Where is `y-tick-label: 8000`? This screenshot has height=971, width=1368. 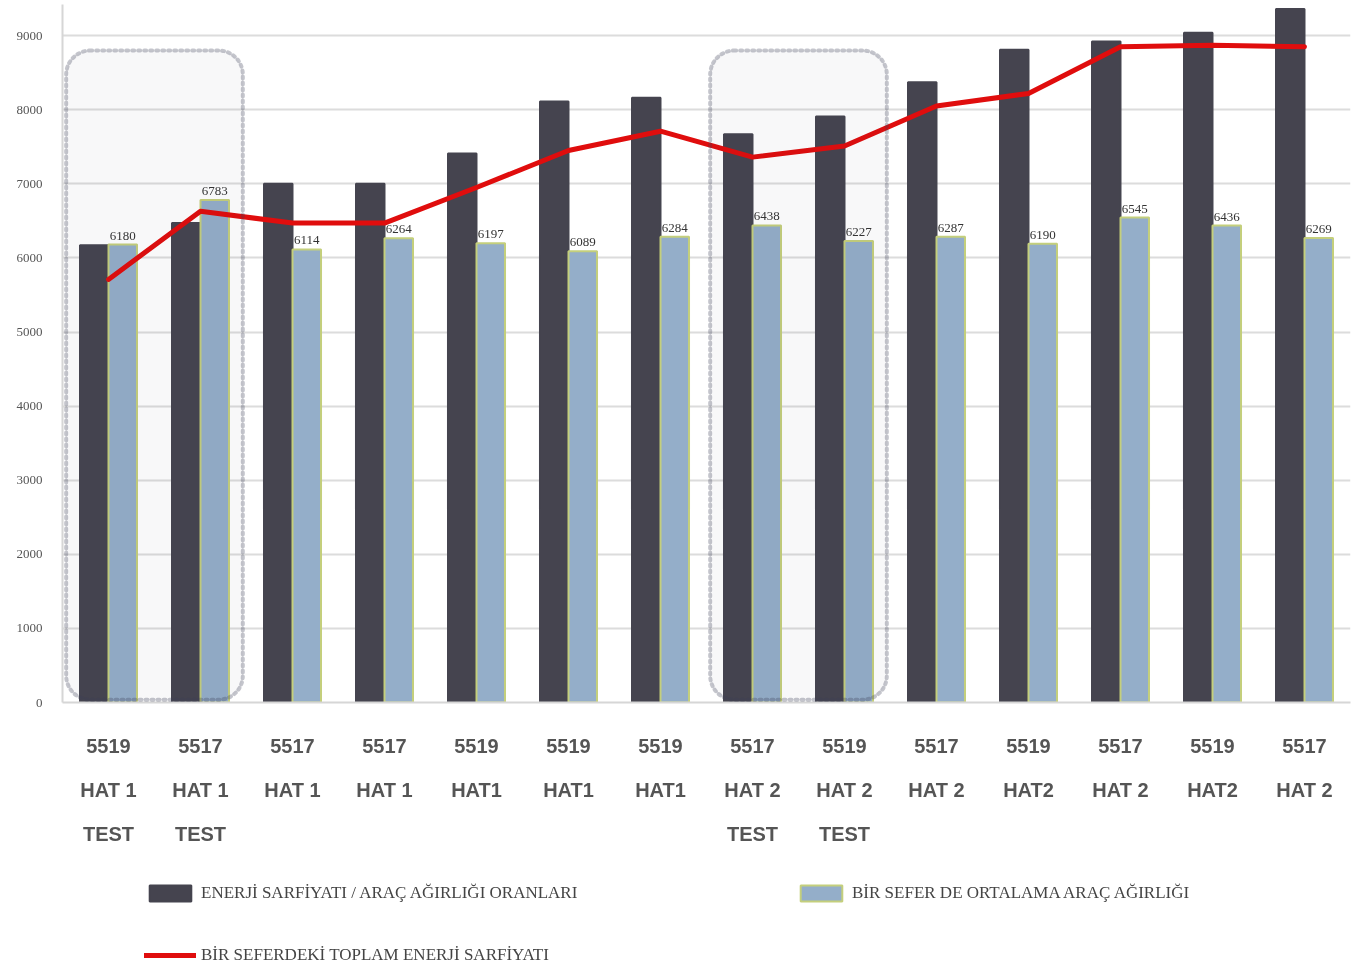 y-tick-label: 8000 is located at coordinates (29, 109).